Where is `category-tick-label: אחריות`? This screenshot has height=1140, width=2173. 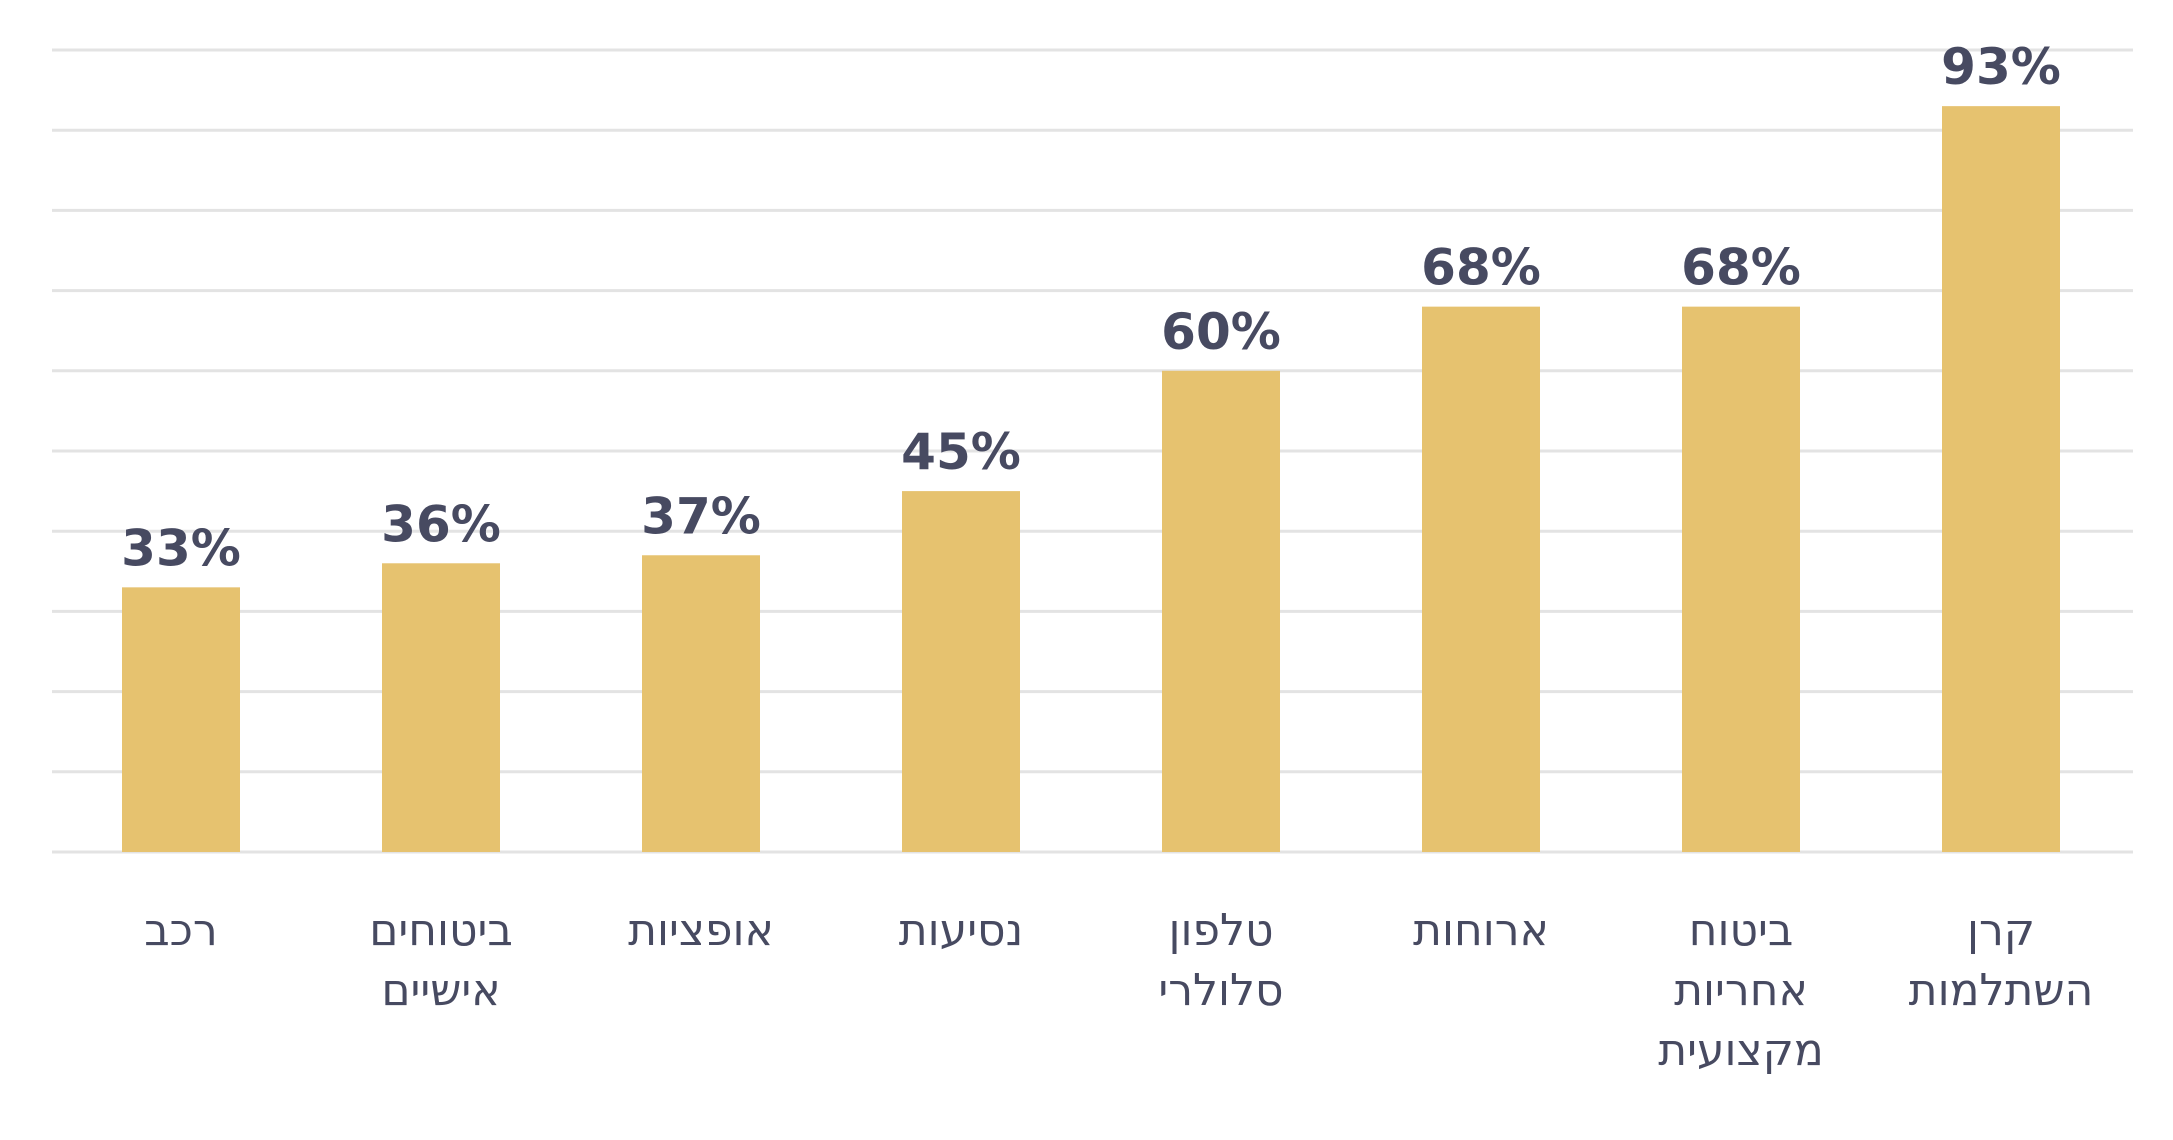
category-tick-label: אחריות is located at coordinates (1741, 990).